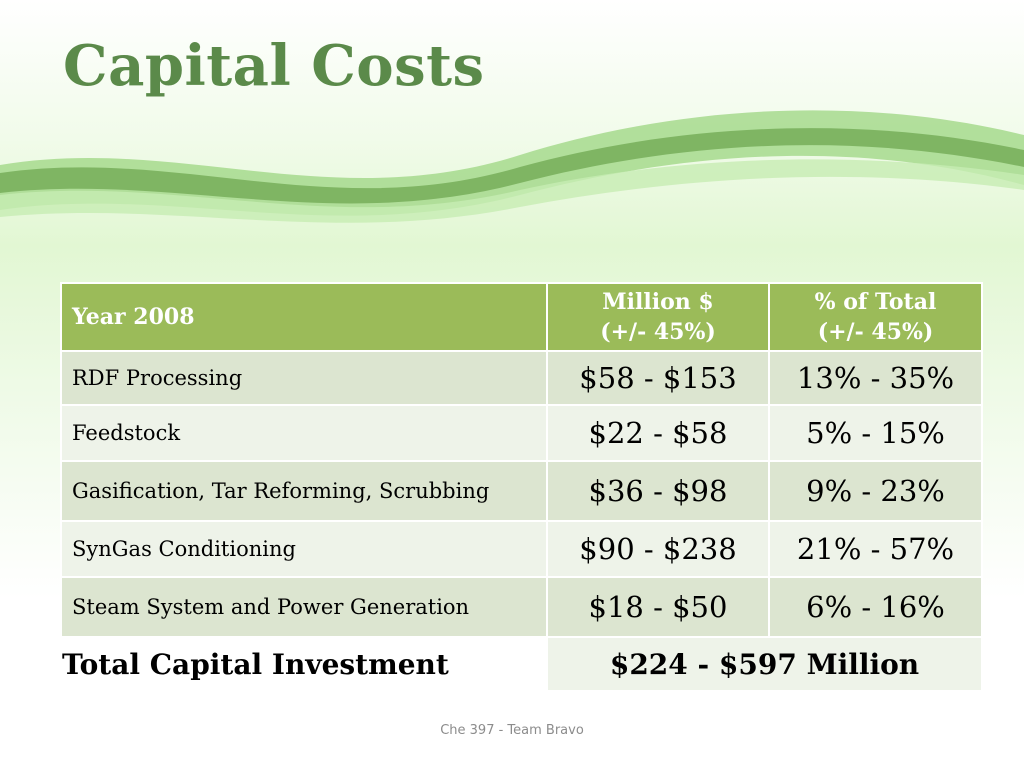 Image resolution: width=1024 pixels, height=768 pixels. I want to click on table-row: Feedstock $22 - $58 5% - 15%, so click(521, 433).